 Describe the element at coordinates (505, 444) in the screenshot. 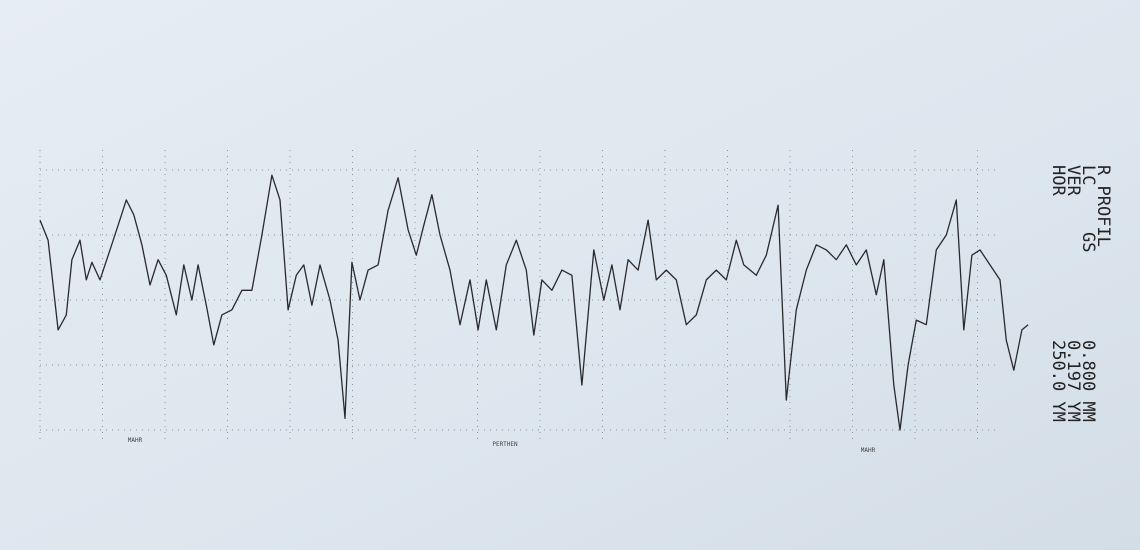

I see `paper-label: PERTHEN` at that location.